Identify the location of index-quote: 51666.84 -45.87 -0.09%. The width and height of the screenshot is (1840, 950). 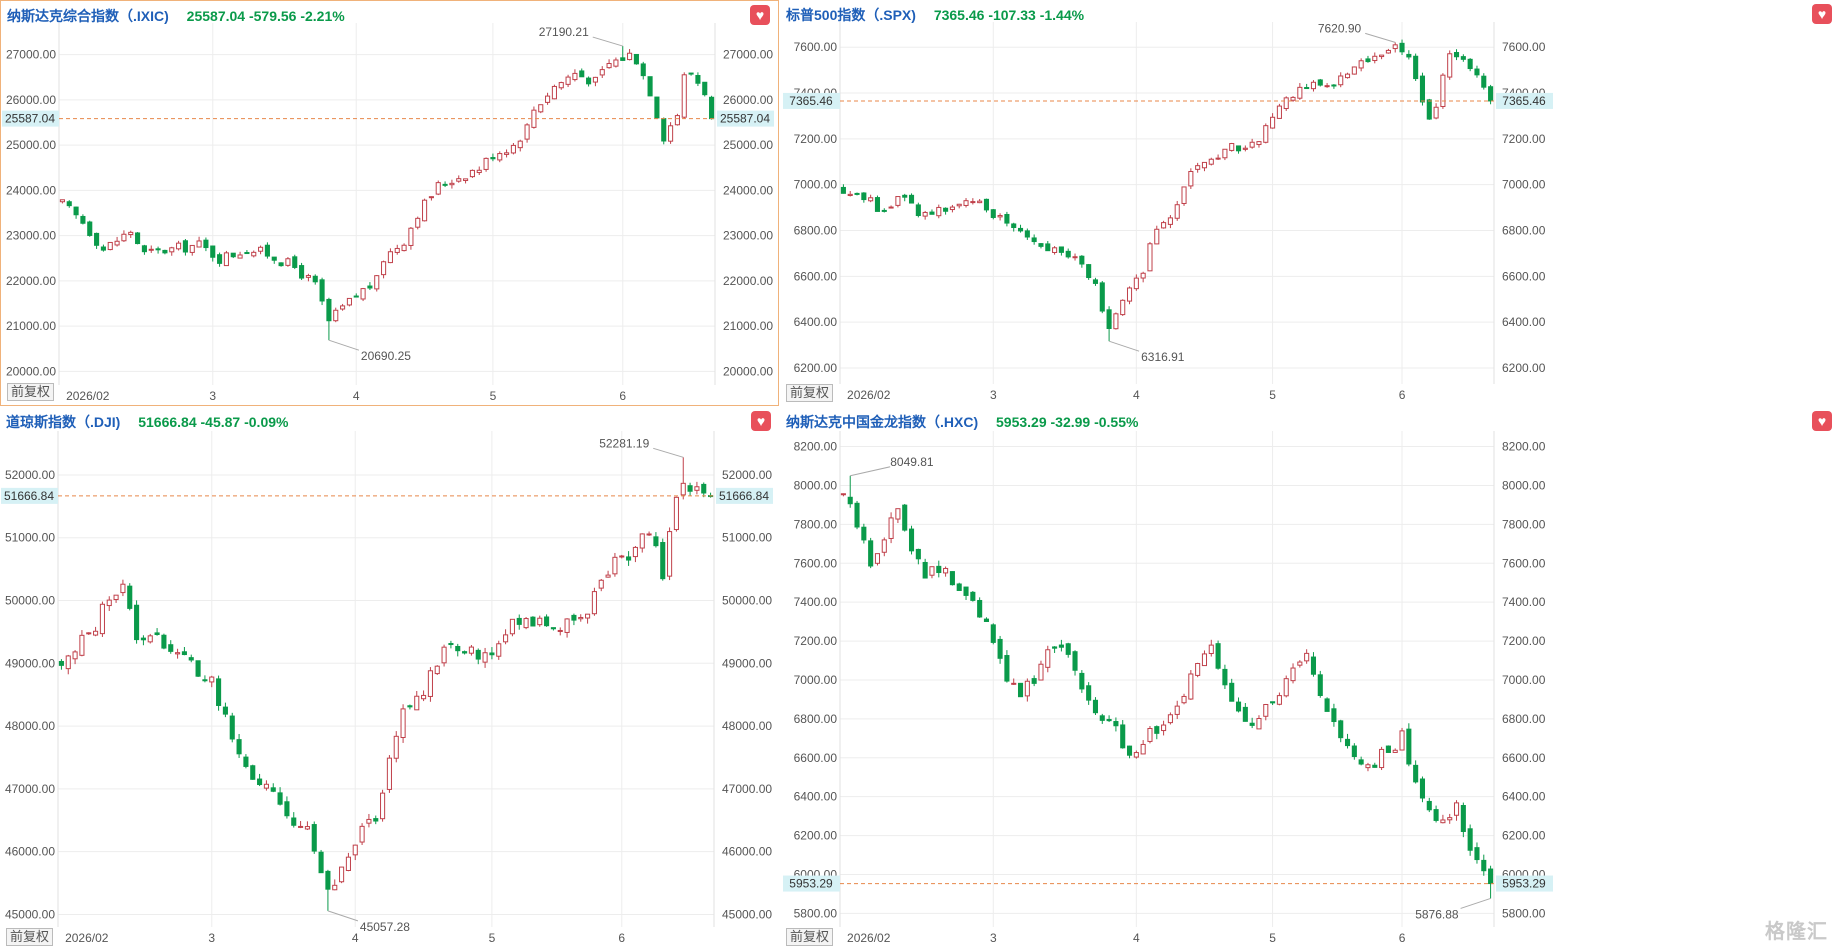
(213, 422).